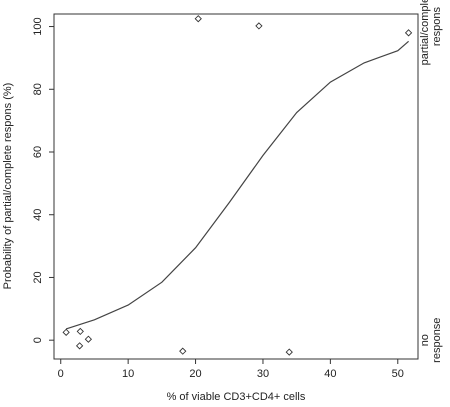  Describe the element at coordinates (38, 215) in the screenshot. I see `y-tick-label: 40` at that location.